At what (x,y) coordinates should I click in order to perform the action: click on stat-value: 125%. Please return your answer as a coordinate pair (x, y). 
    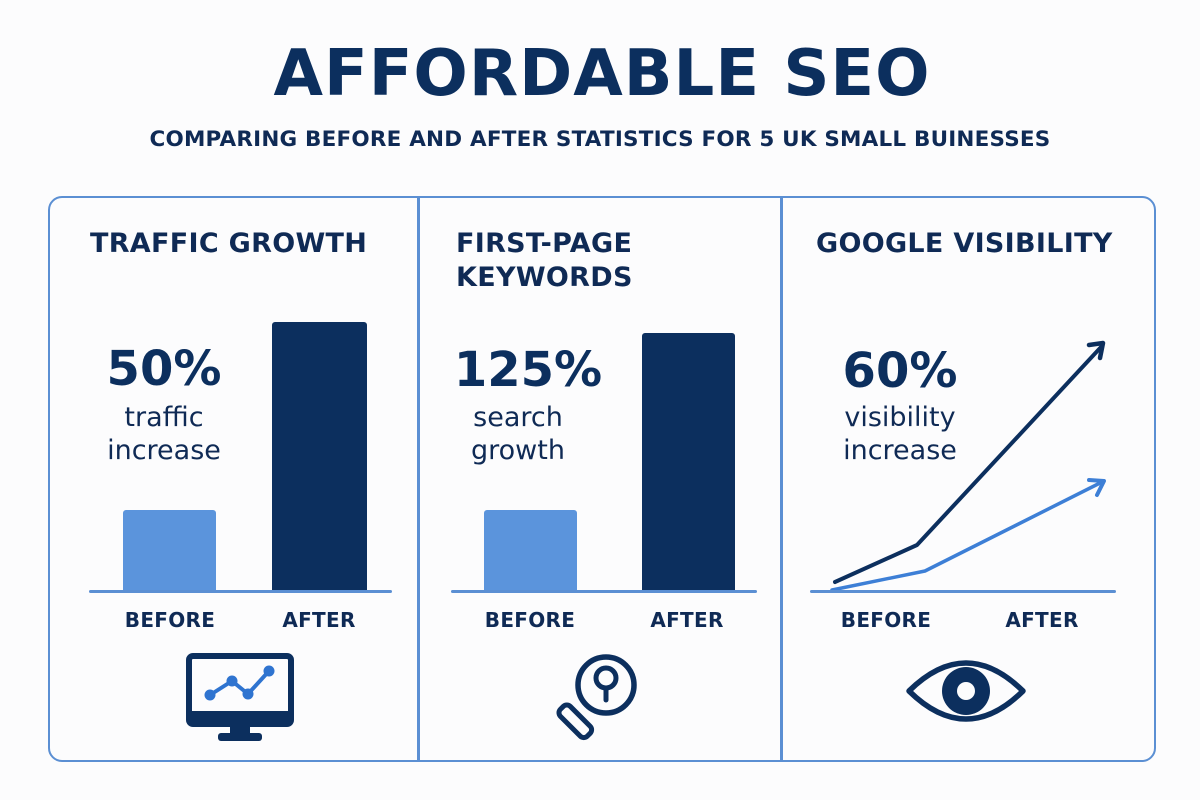
    Looking at the image, I should click on (528, 370).